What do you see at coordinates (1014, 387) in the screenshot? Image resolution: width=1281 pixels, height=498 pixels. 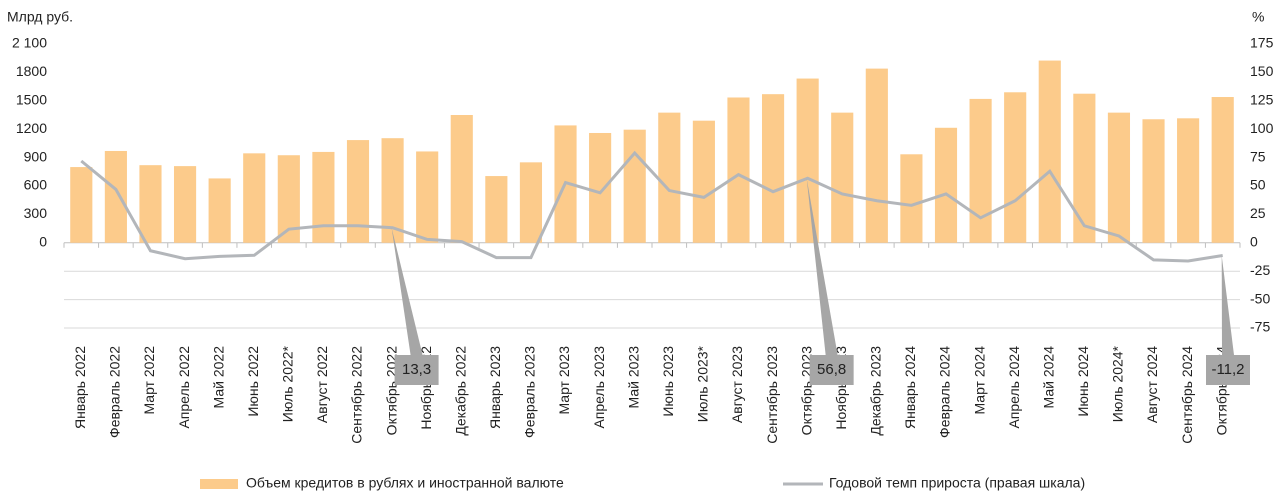 I see `x-tick-label: Апрель 2024` at bounding box center [1014, 387].